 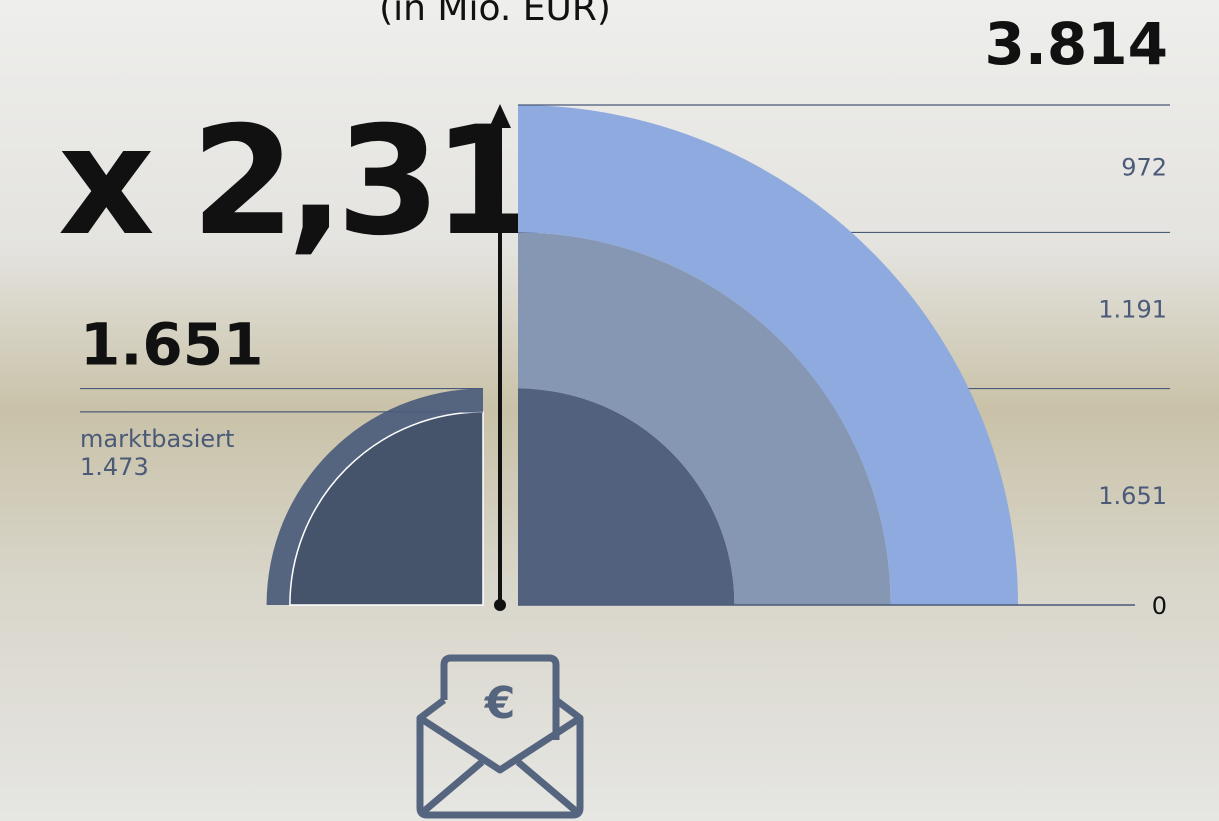 I want to click on left-value-label: 1.651, so click(x=171, y=345).